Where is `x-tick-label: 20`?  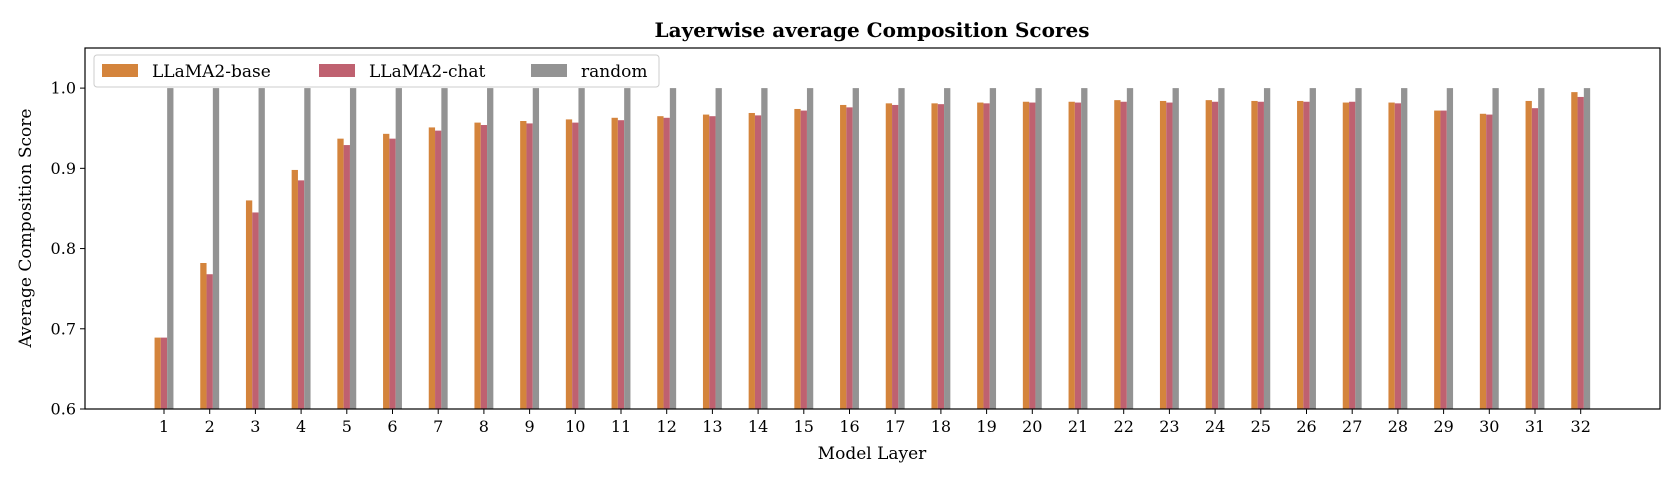 x-tick-label: 20 is located at coordinates (1032, 426).